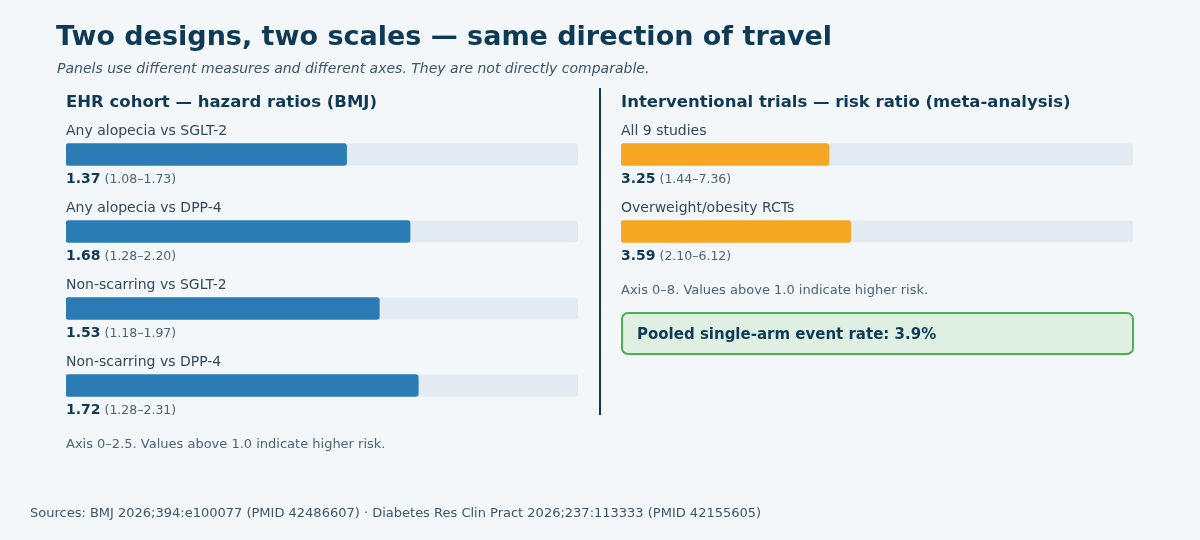  What do you see at coordinates (121, 409) in the screenshot?
I see `data-label: 1.72 (1.28–2.31)` at bounding box center [121, 409].